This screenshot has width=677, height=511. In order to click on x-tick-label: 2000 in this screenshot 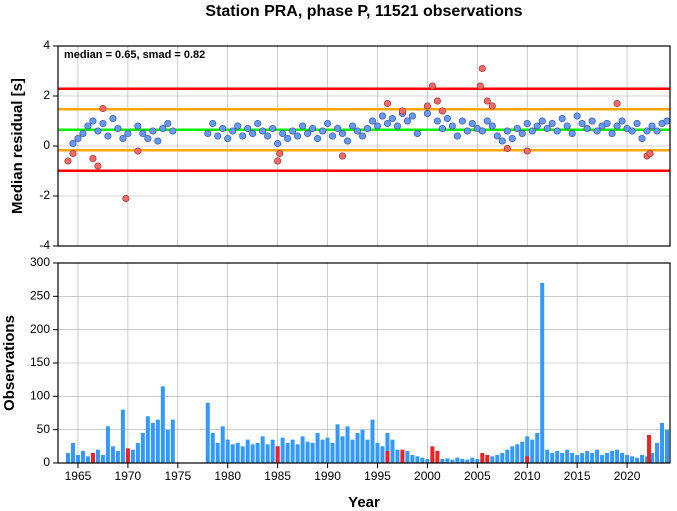, I will do `click(427, 476)`.